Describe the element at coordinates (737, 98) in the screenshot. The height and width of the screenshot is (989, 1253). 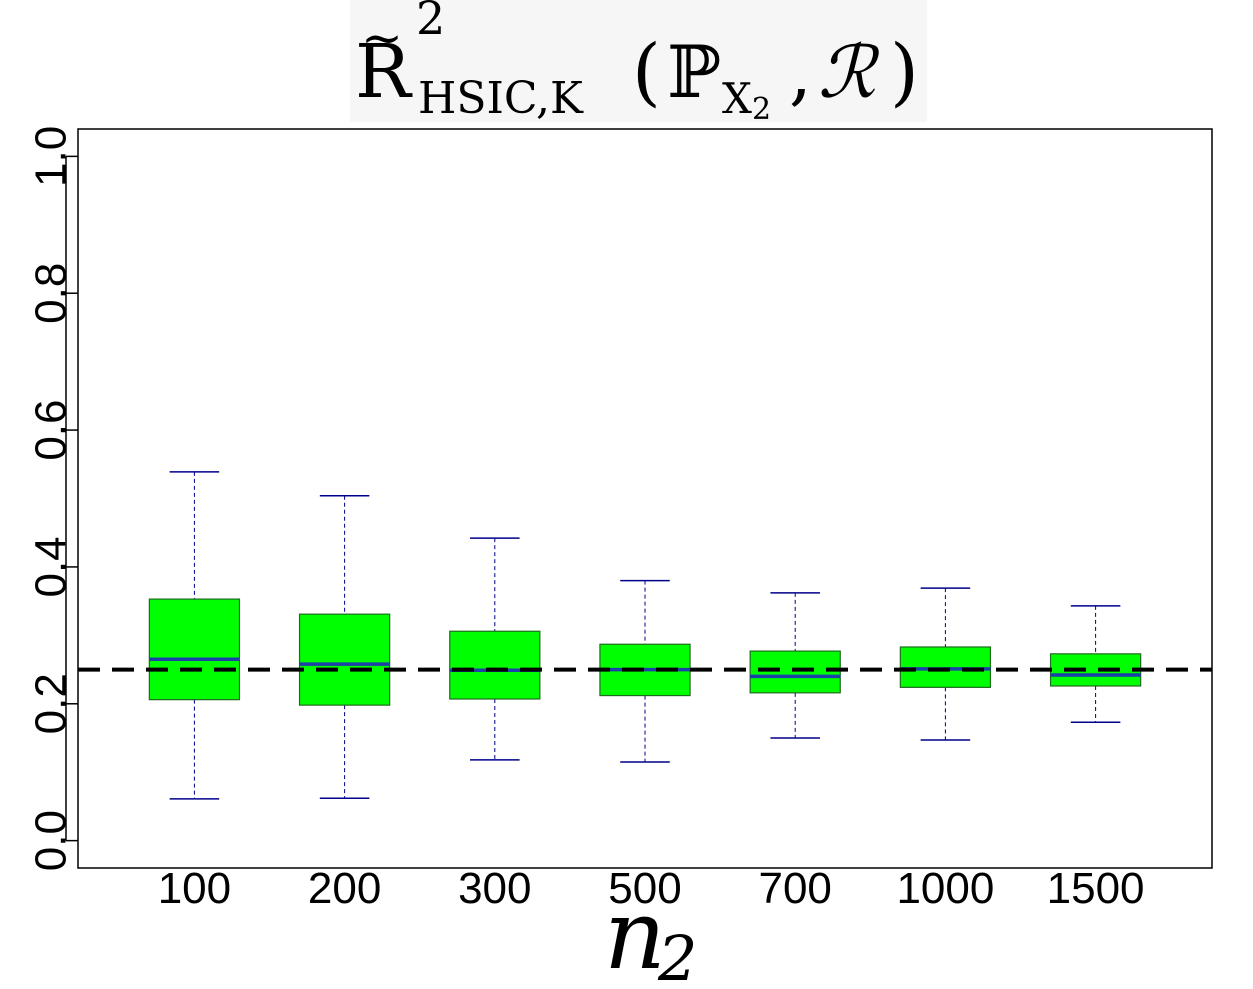
I see `title-argument-subscript: X` at that location.